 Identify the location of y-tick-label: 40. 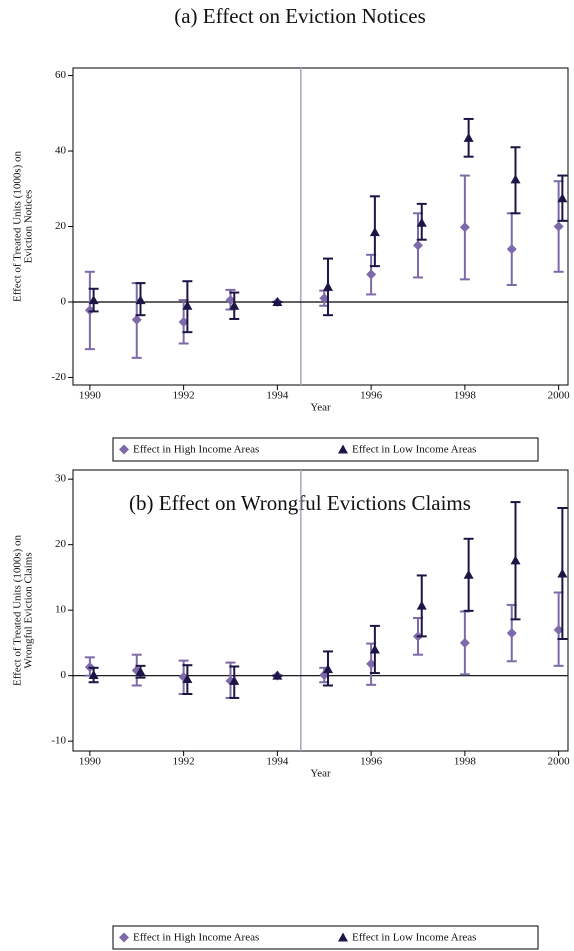
(61, 151).